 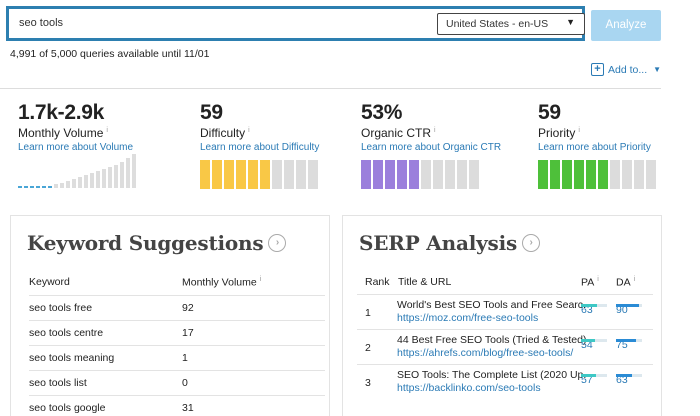 What do you see at coordinates (66, 333) in the screenshot?
I see `keyword-cell: seo tools centre` at bounding box center [66, 333].